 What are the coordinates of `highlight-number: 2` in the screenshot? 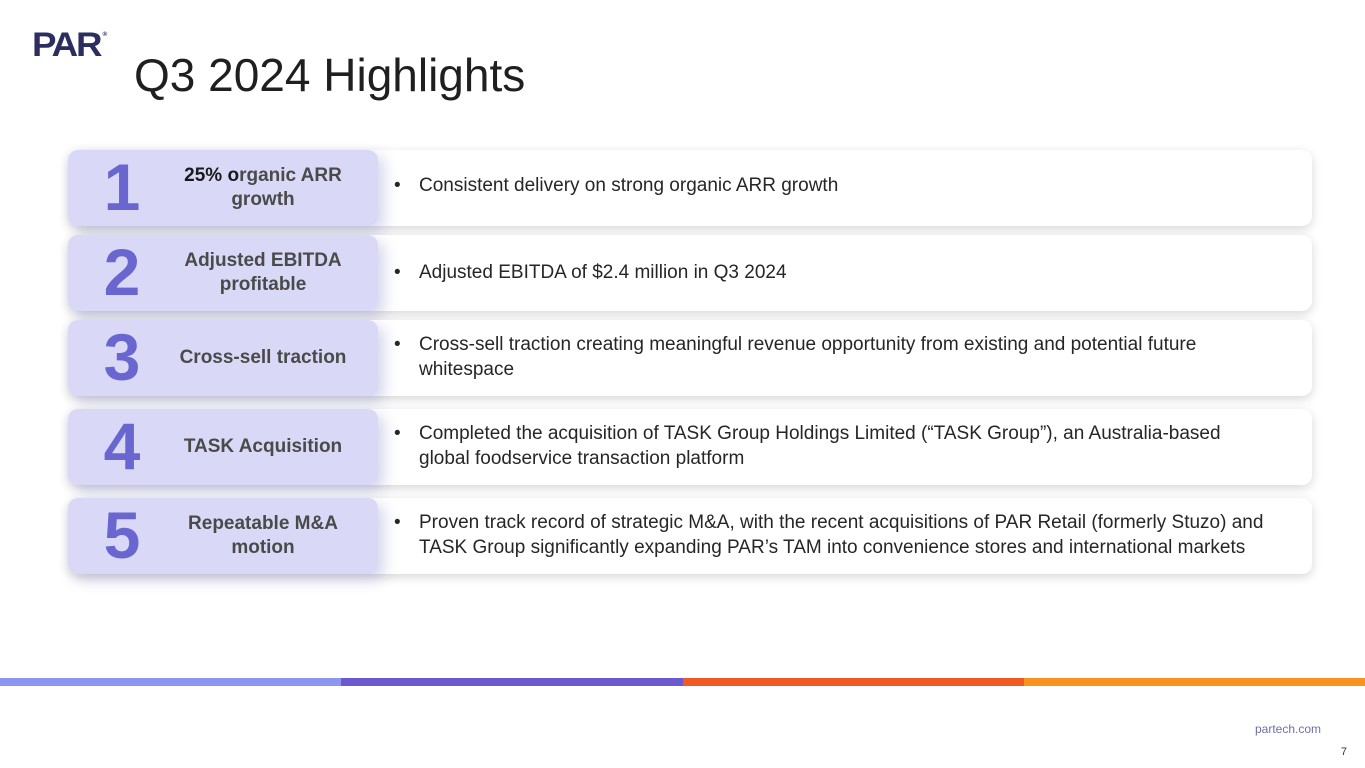 It's located at (122, 272).